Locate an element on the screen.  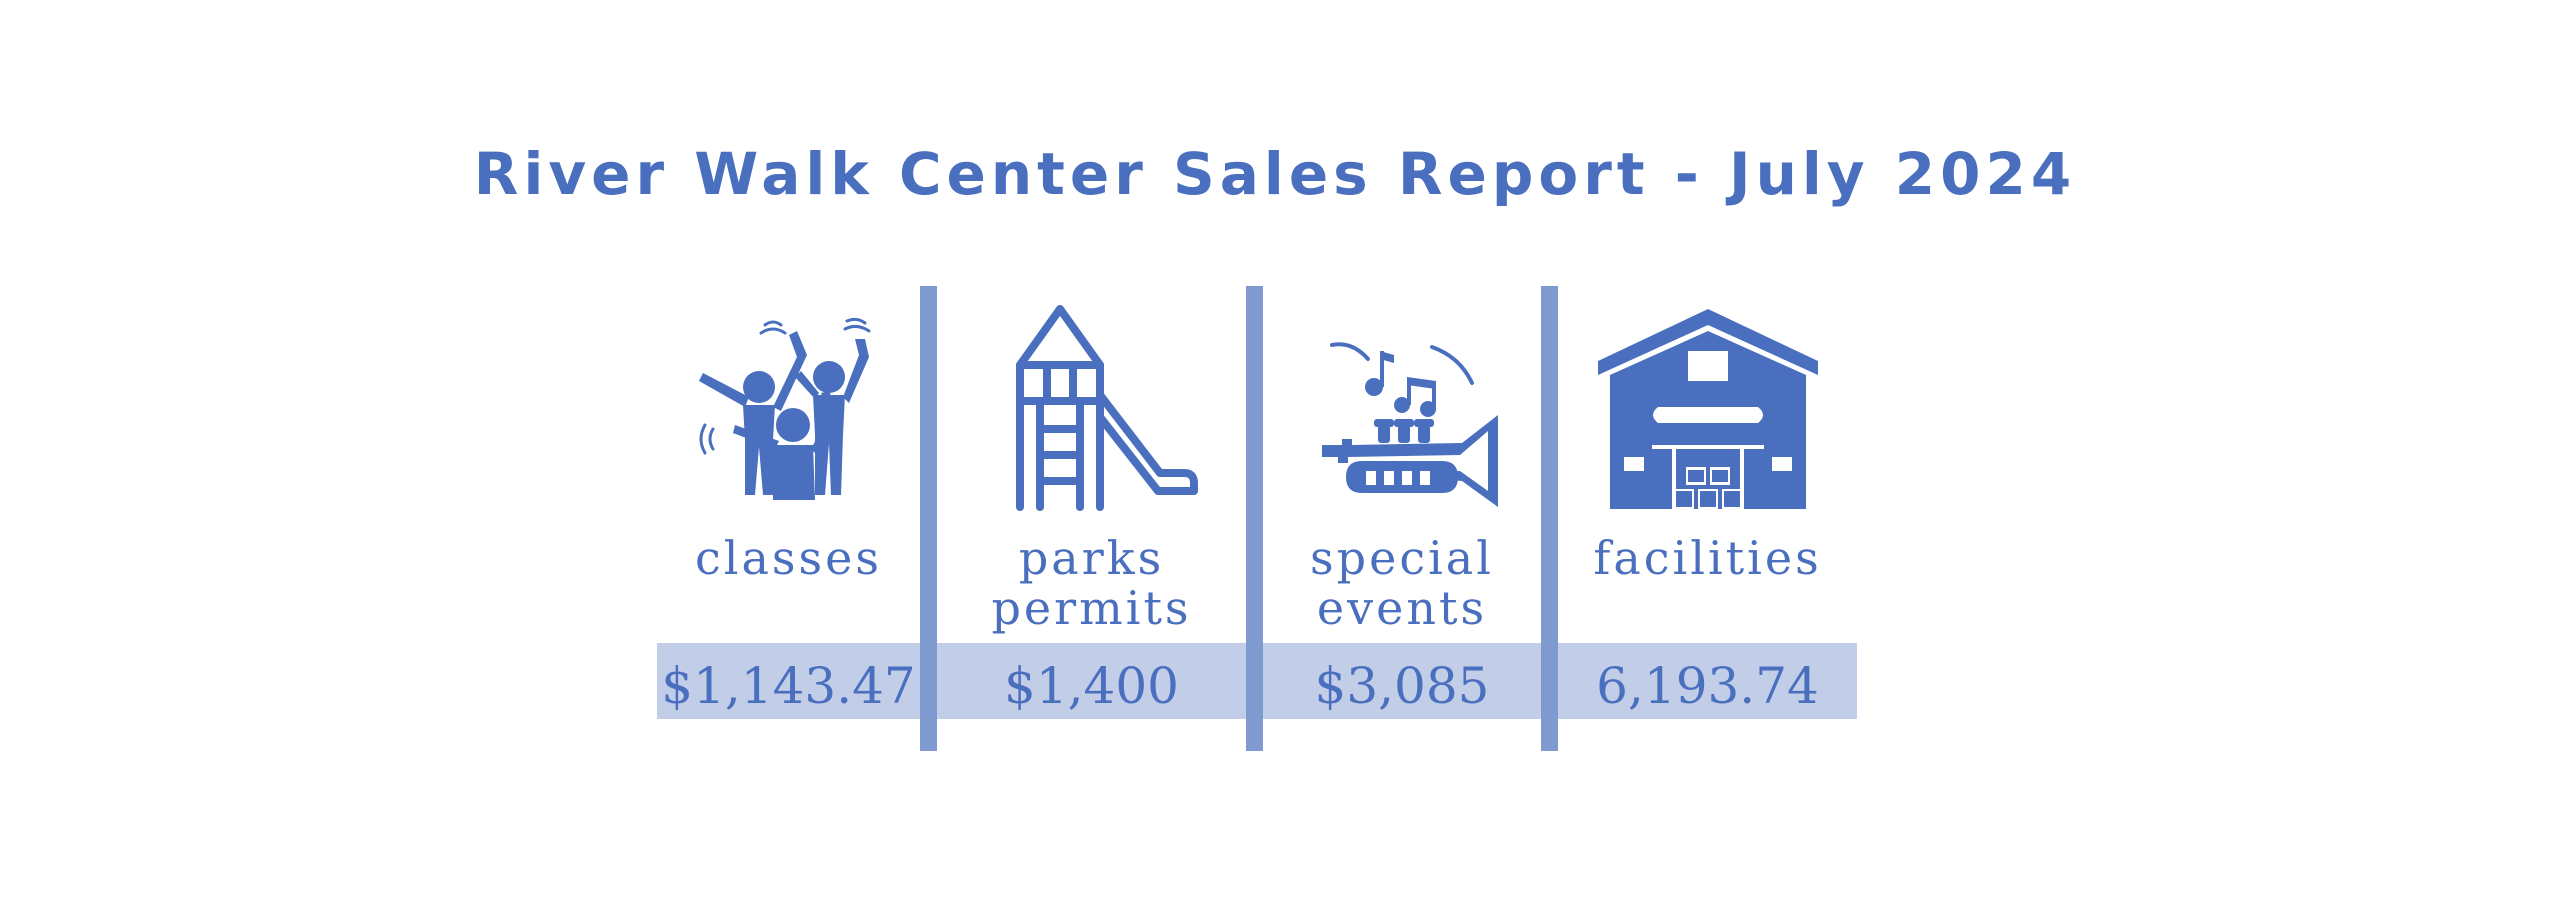
value-label: $1,143.47 is located at coordinates (788, 686).